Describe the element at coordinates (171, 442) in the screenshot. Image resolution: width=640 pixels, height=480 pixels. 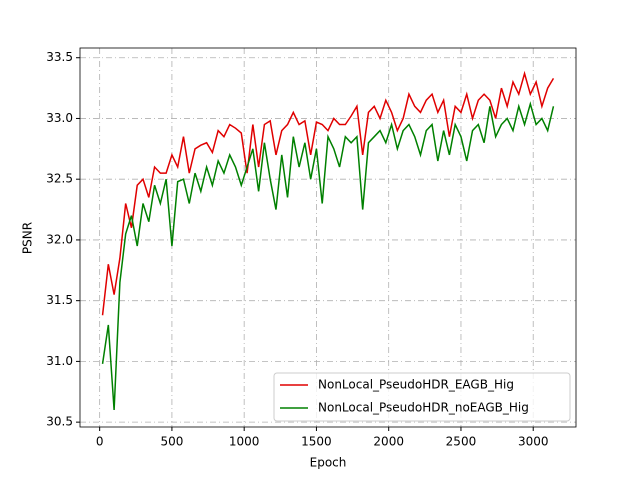
I see `x-tick-label: 500` at that location.